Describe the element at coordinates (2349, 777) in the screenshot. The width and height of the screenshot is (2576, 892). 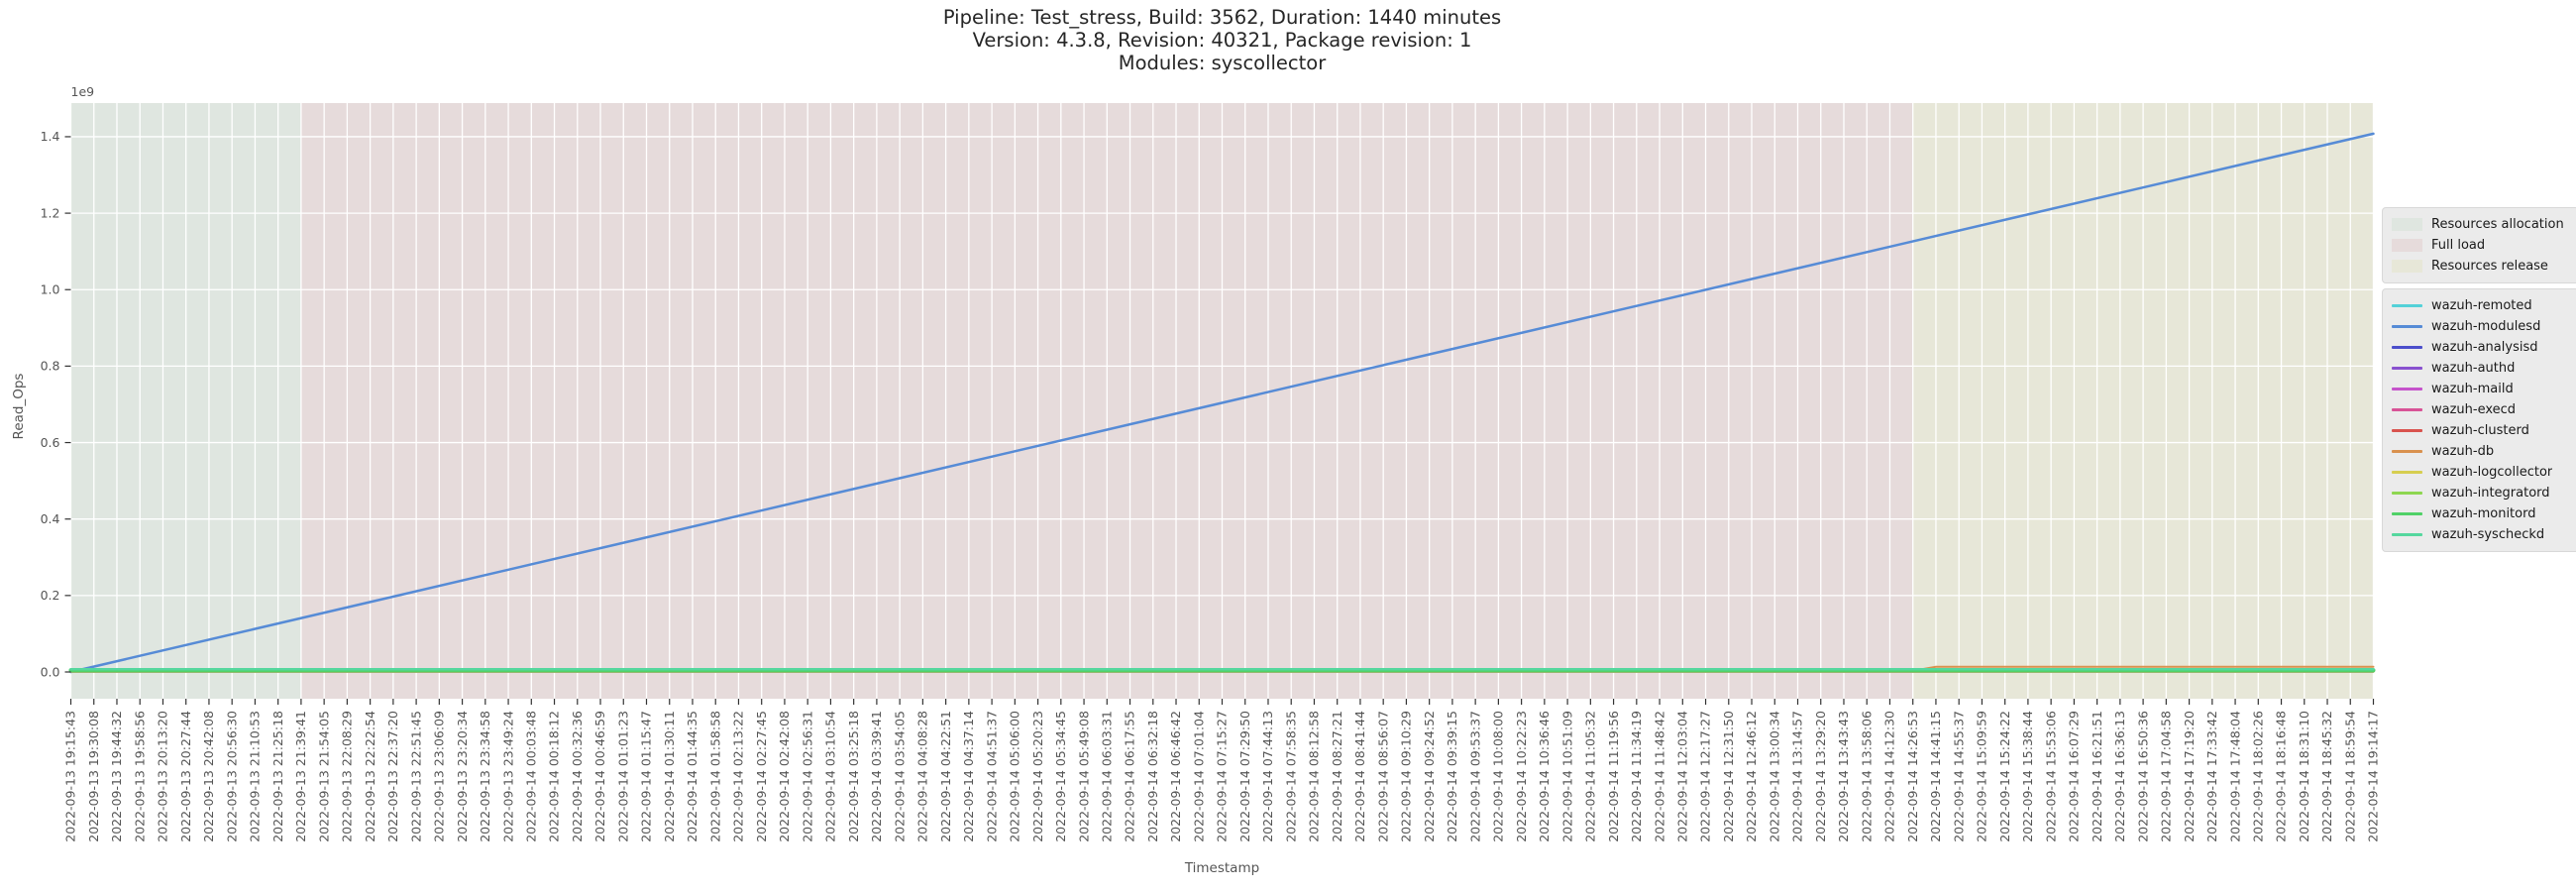
I see `x-tick-label: 2022-09-14 18:59:54` at that location.